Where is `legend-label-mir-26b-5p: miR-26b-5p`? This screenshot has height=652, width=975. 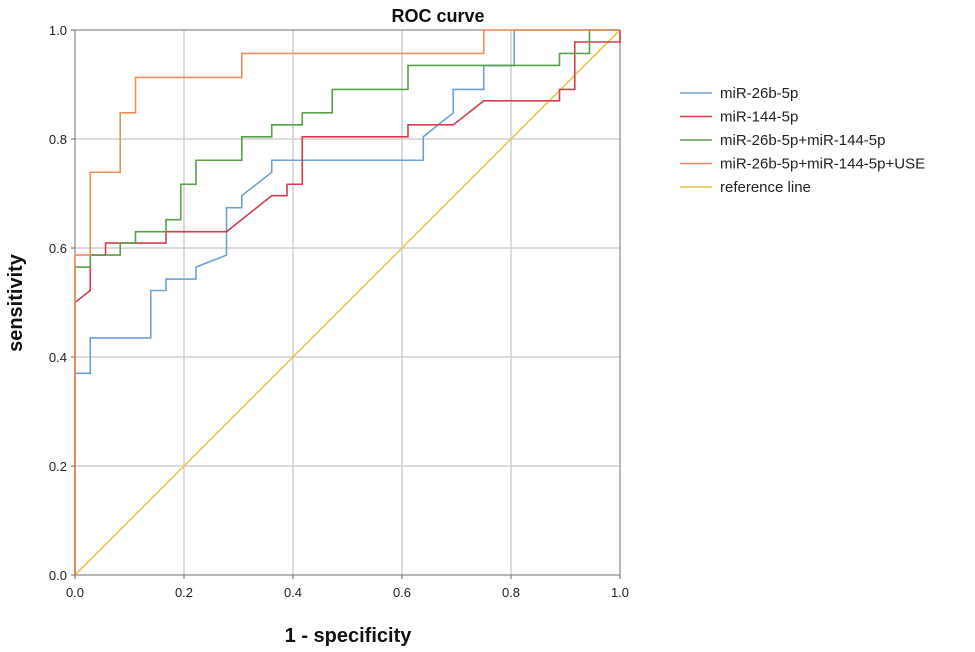
legend-label-mir-26b-5p: miR-26b-5p is located at coordinates (759, 93).